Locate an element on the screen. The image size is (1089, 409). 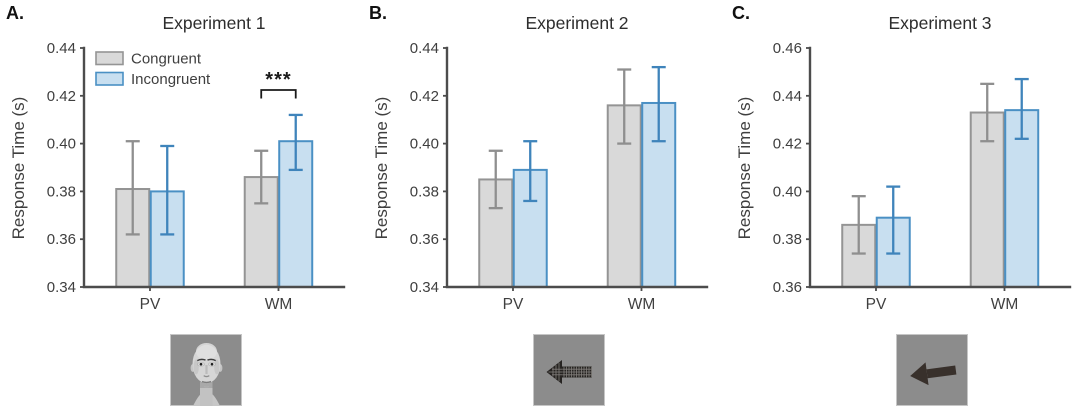
significance-bracket is located at coordinates (278, 94).